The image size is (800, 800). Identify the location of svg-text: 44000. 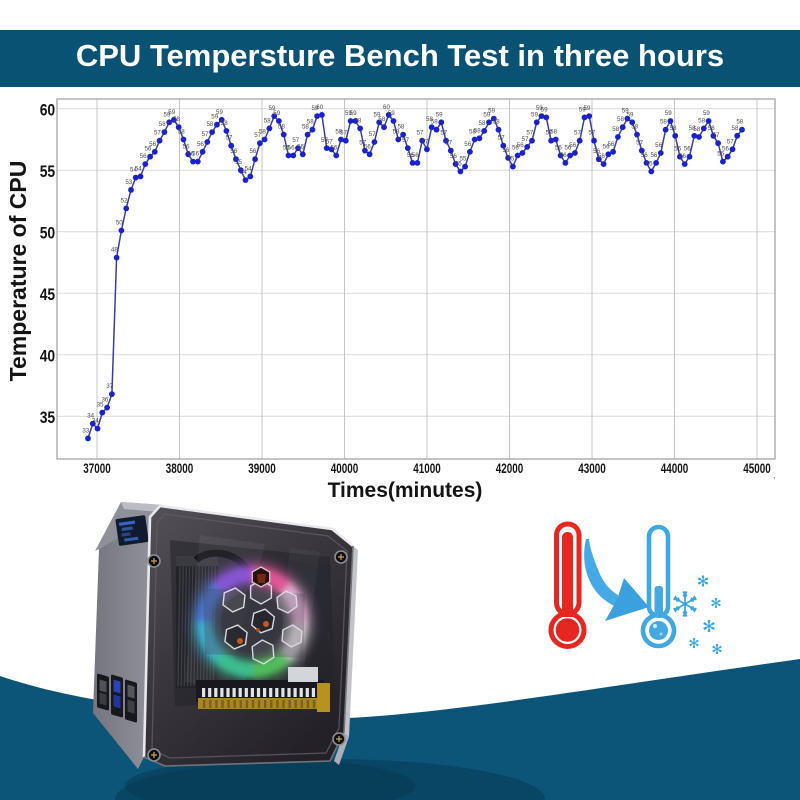
(675, 468).